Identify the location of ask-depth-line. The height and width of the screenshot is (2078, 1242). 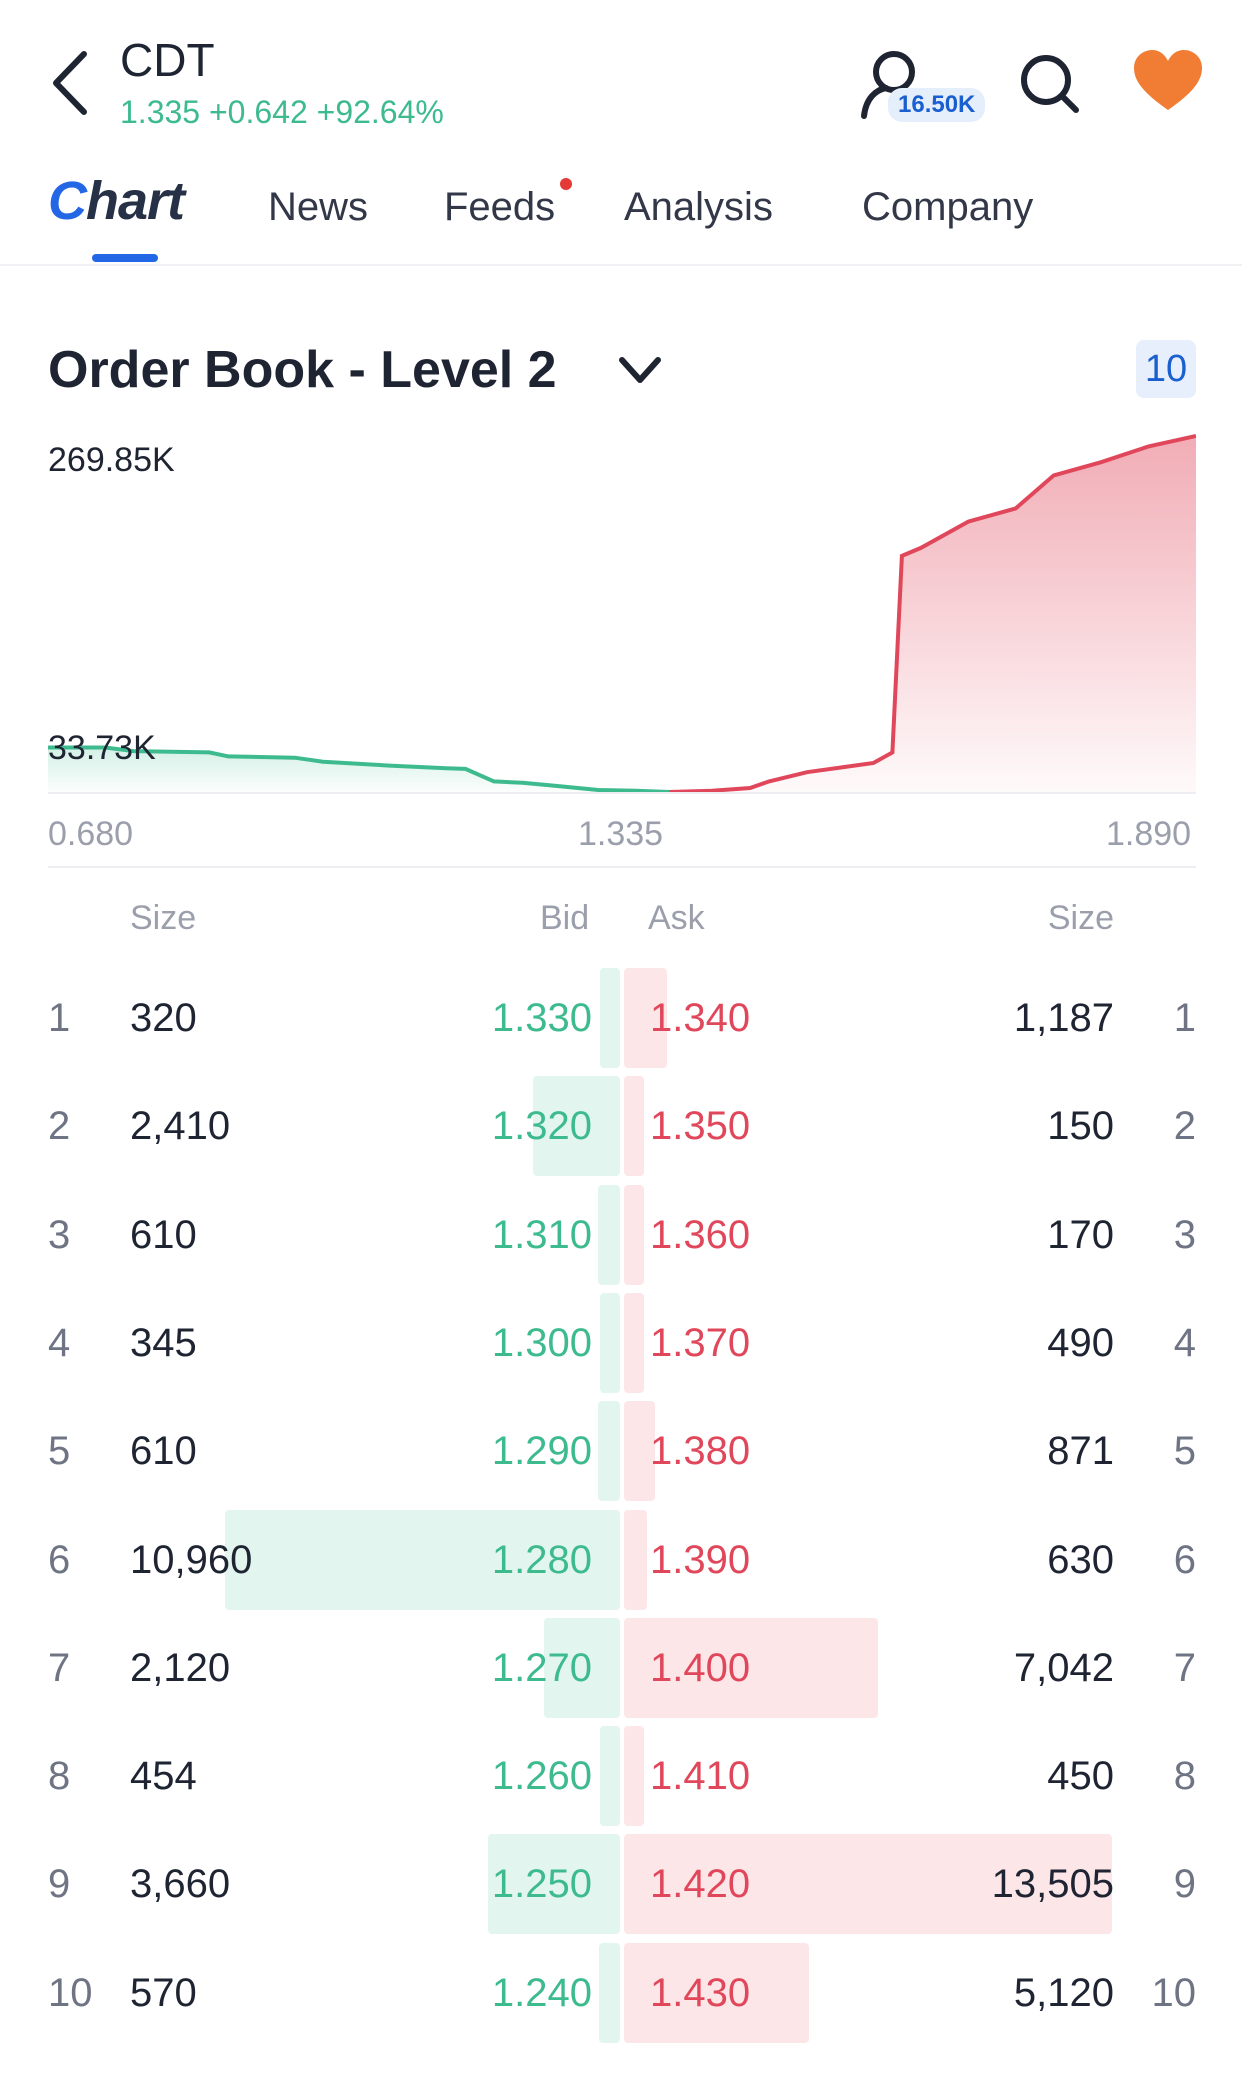
(932, 614).